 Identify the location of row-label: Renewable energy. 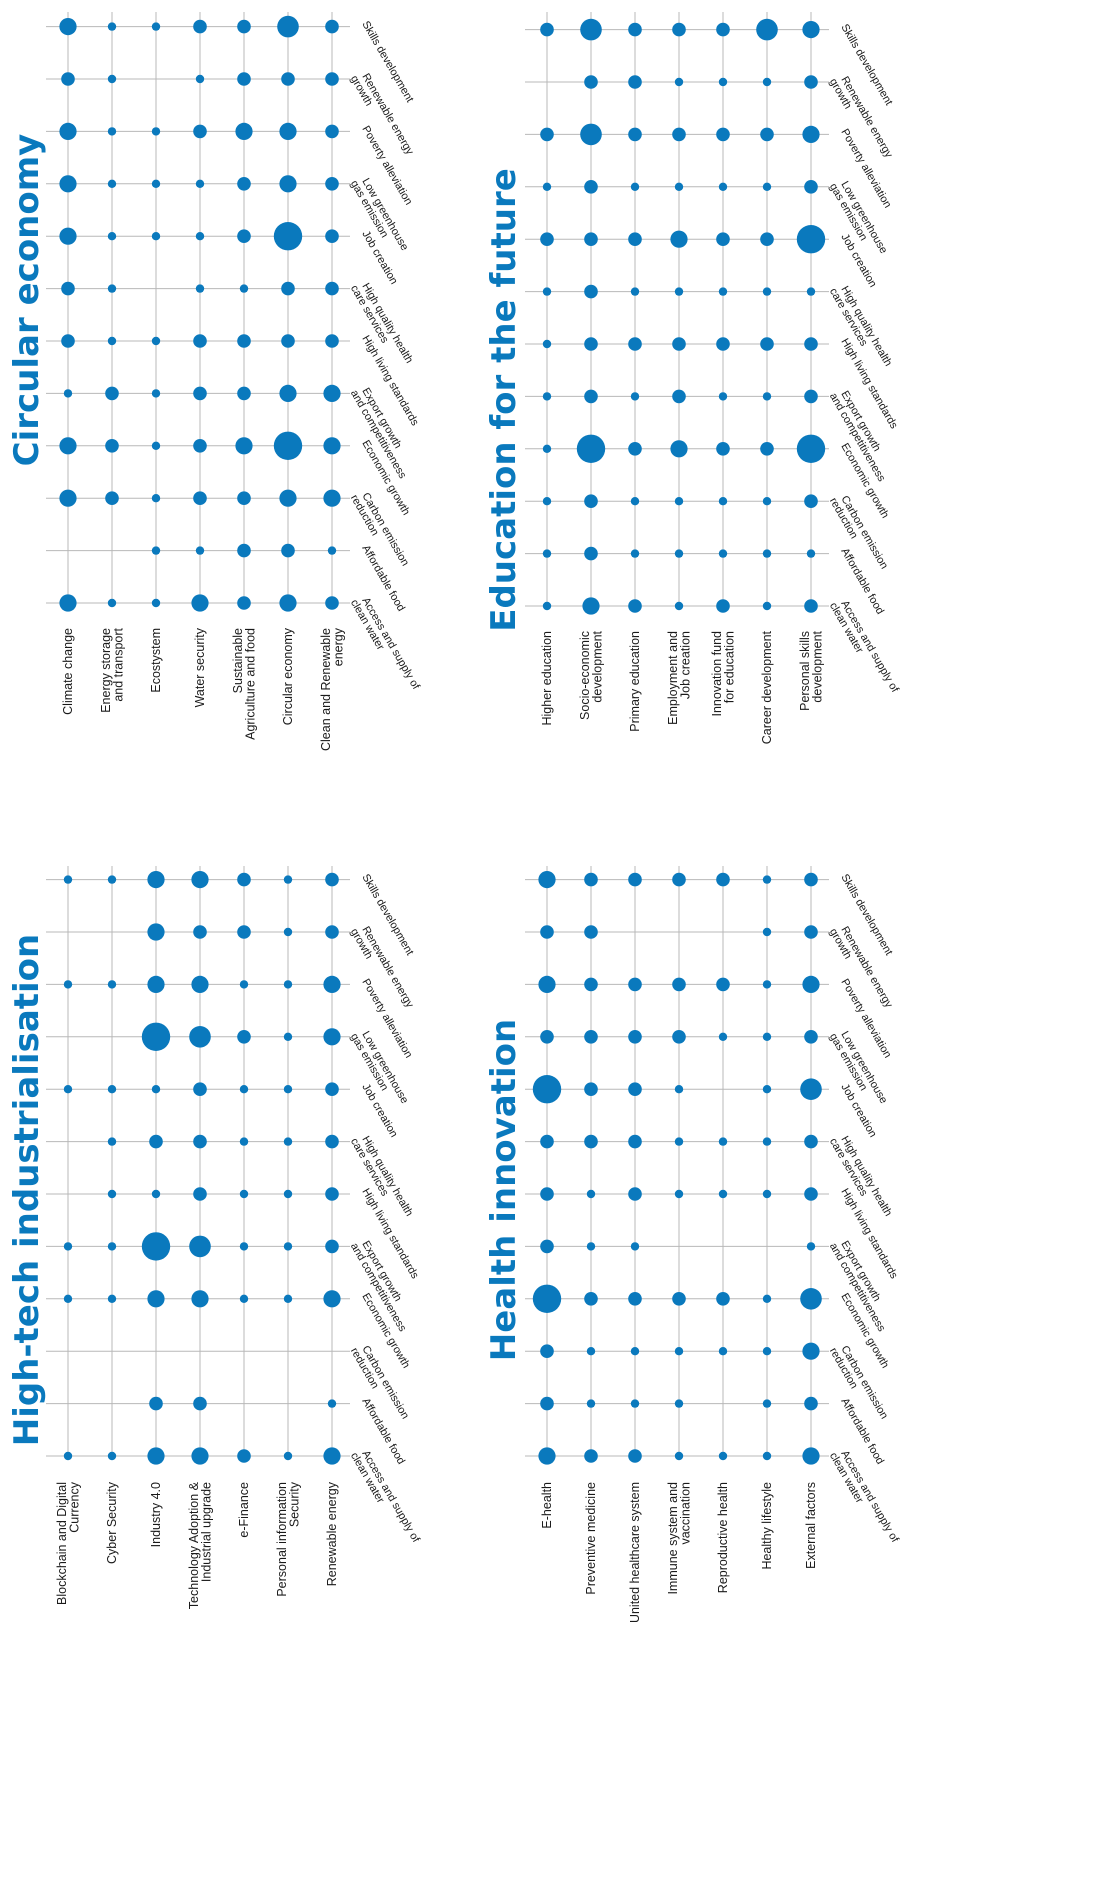
(332, 1533).